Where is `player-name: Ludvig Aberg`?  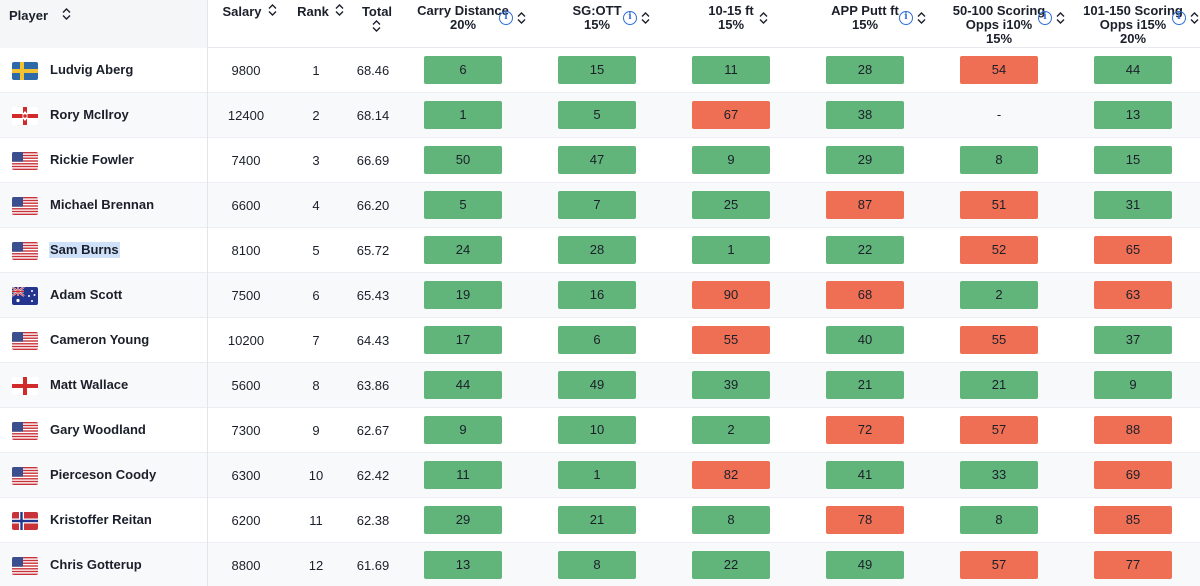 player-name: Ludvig Aberg is located at coordinates (92, 69).